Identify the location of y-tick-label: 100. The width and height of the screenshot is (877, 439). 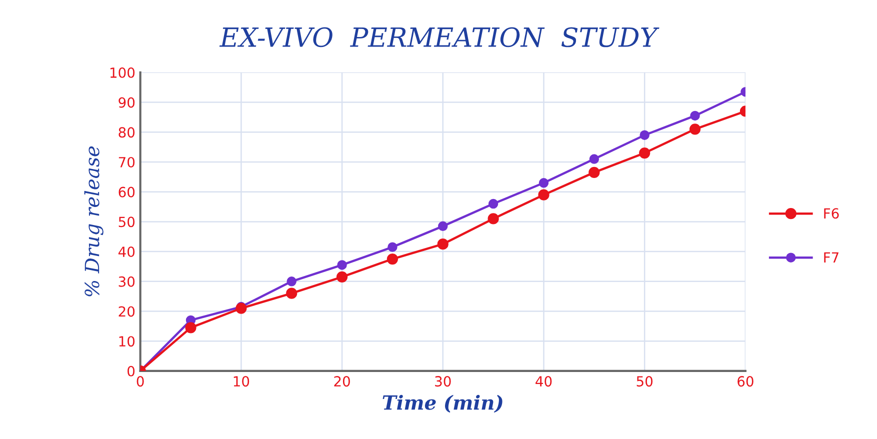
(122, 72).